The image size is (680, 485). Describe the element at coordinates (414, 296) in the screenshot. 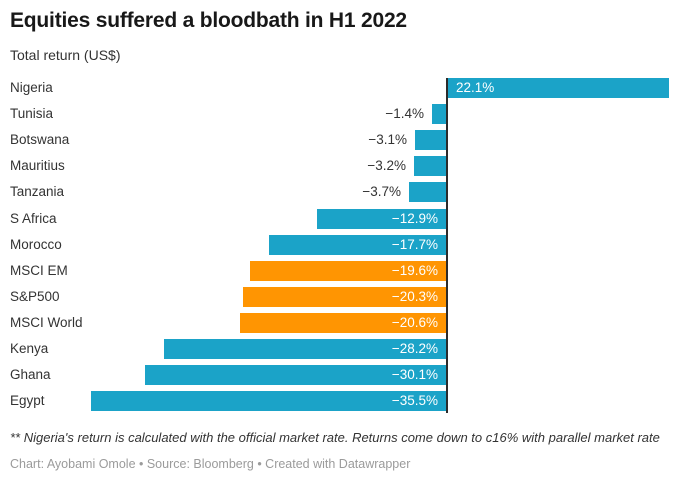

I see `value-label: −20.3%` at that location.